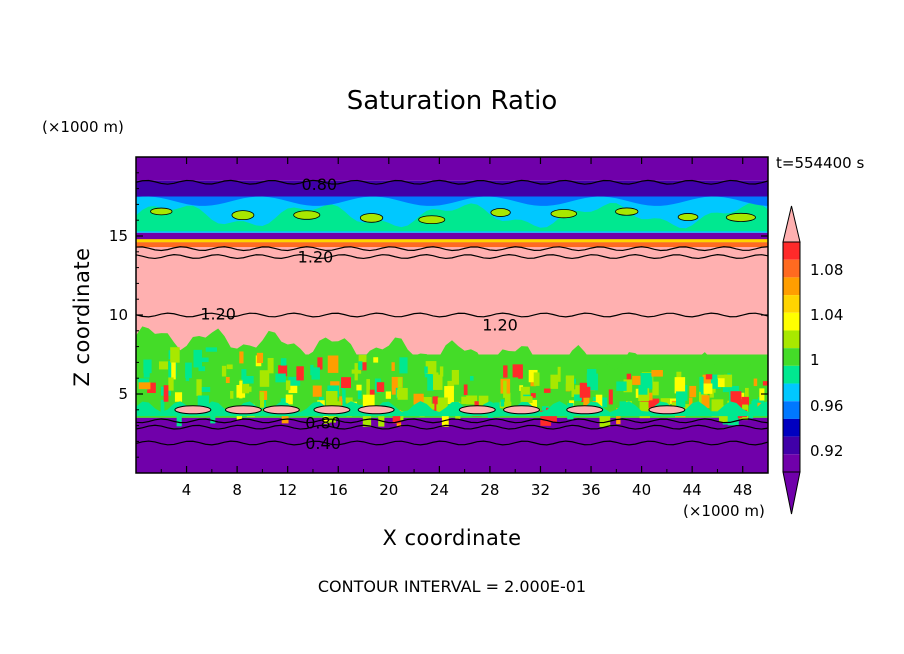 The height and width of the screenshot is (654, 904). What do you see at coordinates (452, 299) in the screenshot?
I see `layer-supersaturated-layer` at bounding box center [452, 299].